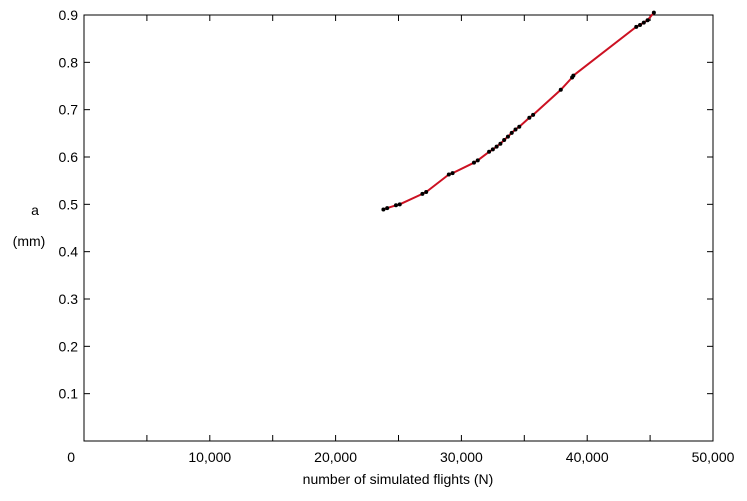  Describe the element at coordinates (69, 15) in the screenshot. I see `y-tick-label: 0.9` at that location.